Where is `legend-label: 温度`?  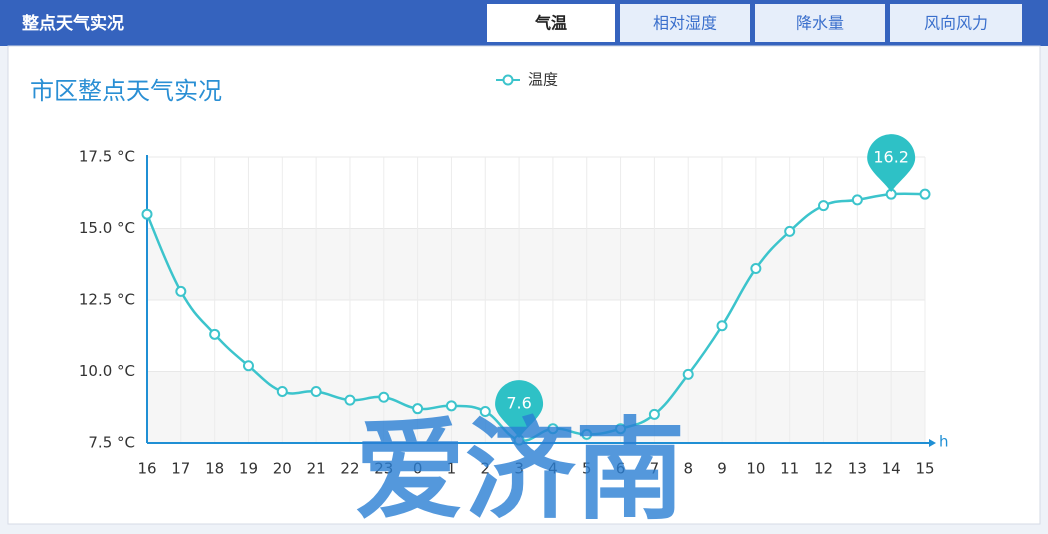
legend-label: 温度 is located at coordinates (543, 80).